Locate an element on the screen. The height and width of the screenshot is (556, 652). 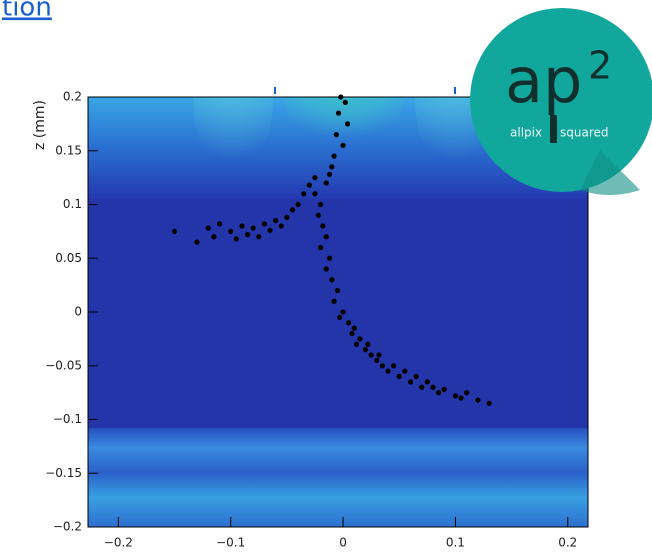
y-tick-label: −0.15 is located at coordinates (63, 473).